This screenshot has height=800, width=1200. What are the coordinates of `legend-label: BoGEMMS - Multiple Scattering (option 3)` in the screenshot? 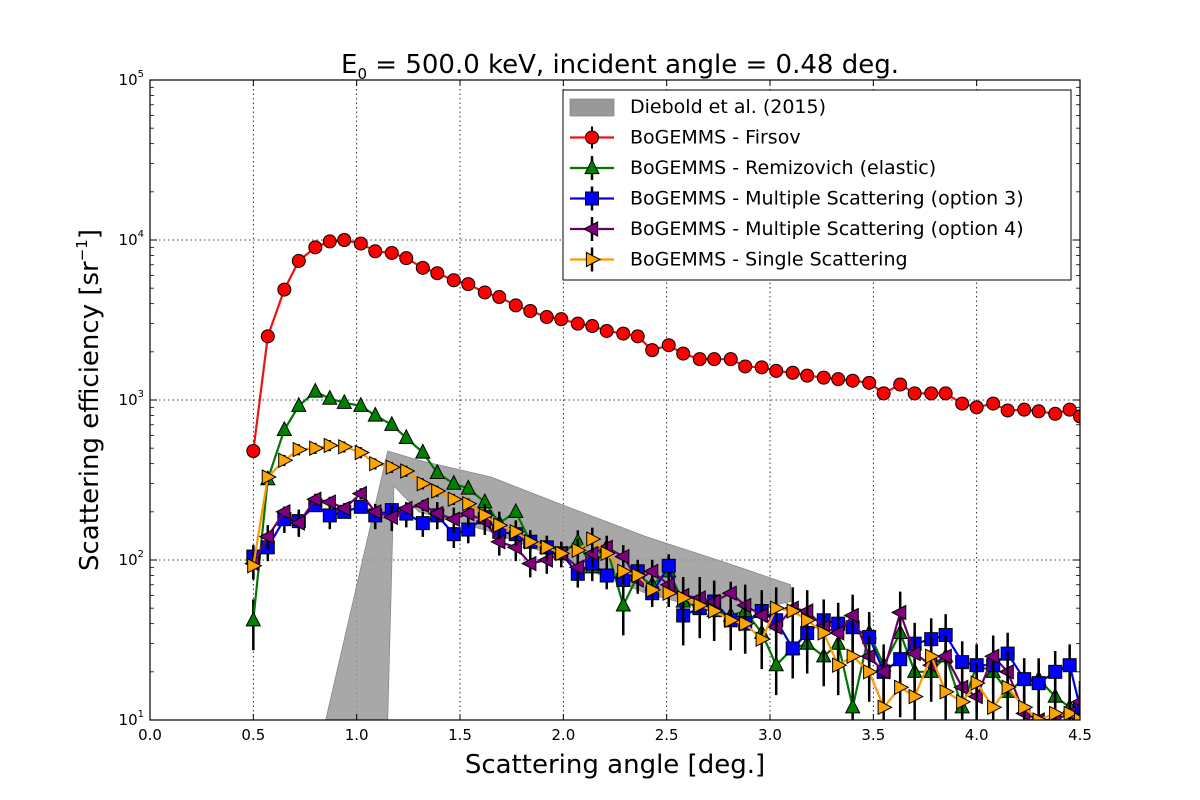 It's located at (827, 199).